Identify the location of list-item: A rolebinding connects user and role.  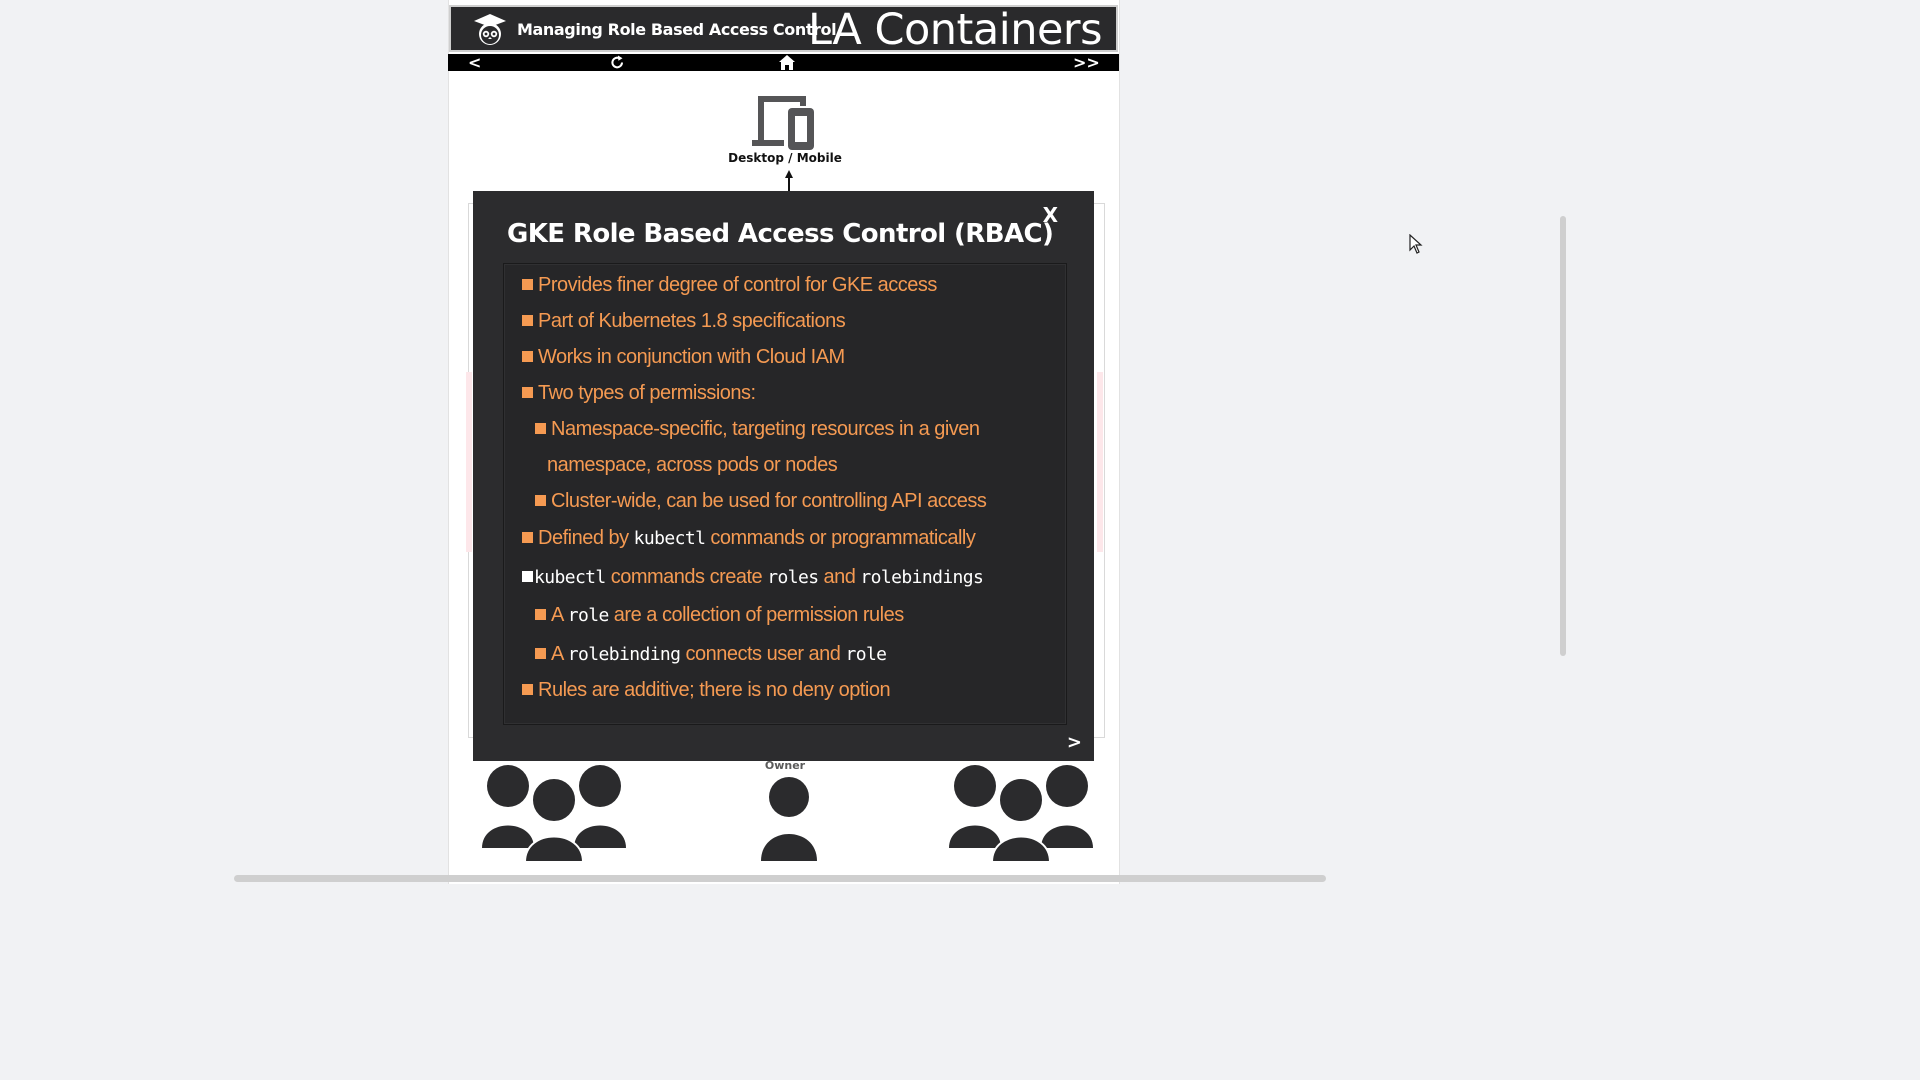
(711, 654).